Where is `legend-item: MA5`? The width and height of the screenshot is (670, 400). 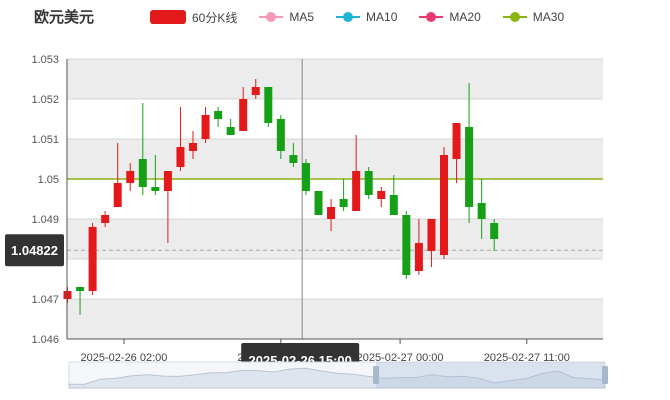 legend-item: MA5 is located at coordinates (286, 17).